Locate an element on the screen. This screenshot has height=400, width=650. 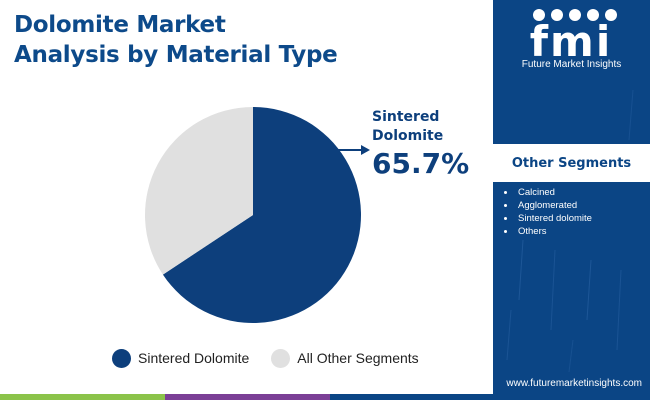
slice-callout: Sintered Dolomite 65.7% is located at coordinates (420, 144).